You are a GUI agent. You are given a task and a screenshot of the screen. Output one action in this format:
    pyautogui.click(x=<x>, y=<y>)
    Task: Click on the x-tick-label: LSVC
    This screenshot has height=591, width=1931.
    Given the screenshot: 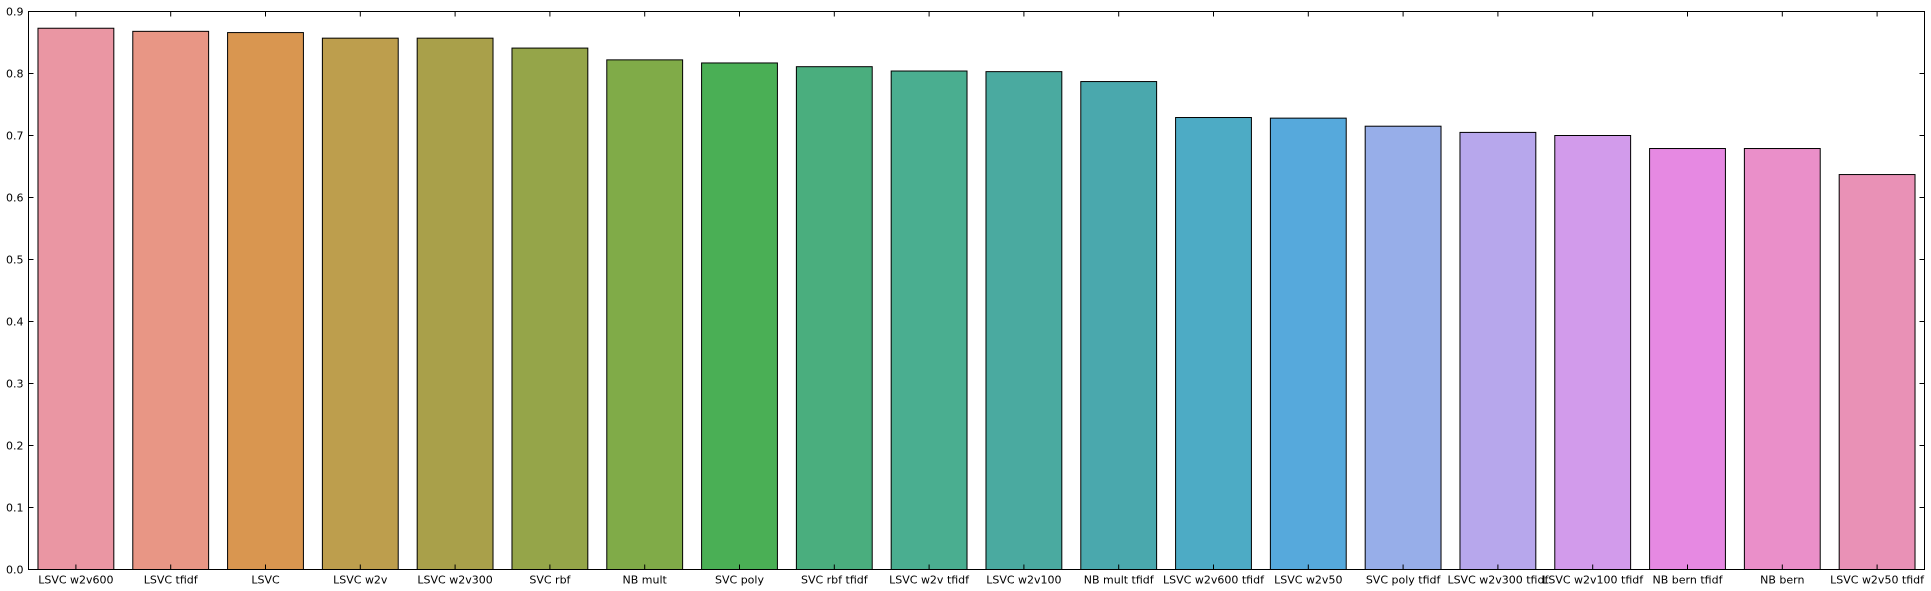 What is the action you would take?
    pyautogui.click(x=265, y=580)
    